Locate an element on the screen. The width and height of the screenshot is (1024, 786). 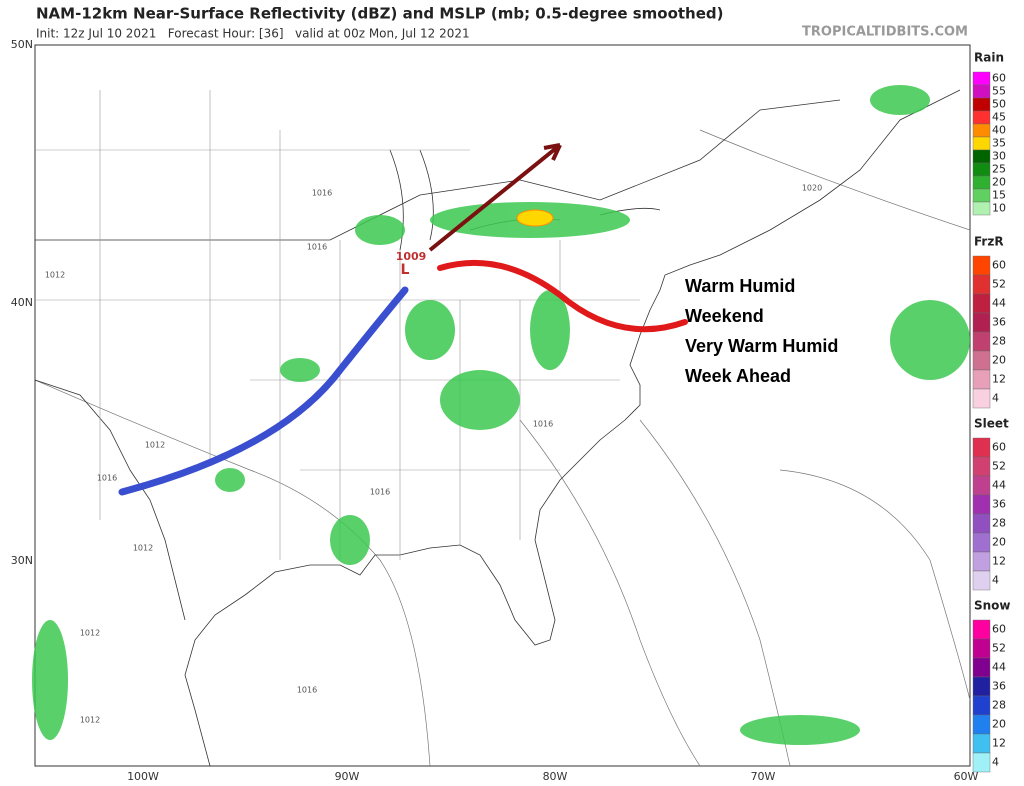
annotation: Warm Humid is located at coordinates (740, 286).